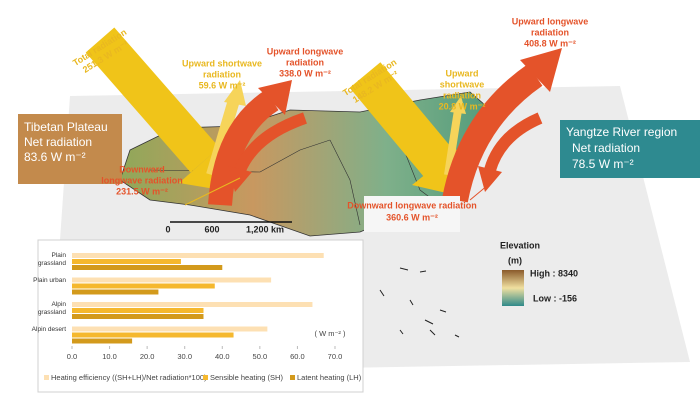  Describe the element at coordinates (184, 356) in the screenshot. I see `x-tick-label: 30.0` at that location.